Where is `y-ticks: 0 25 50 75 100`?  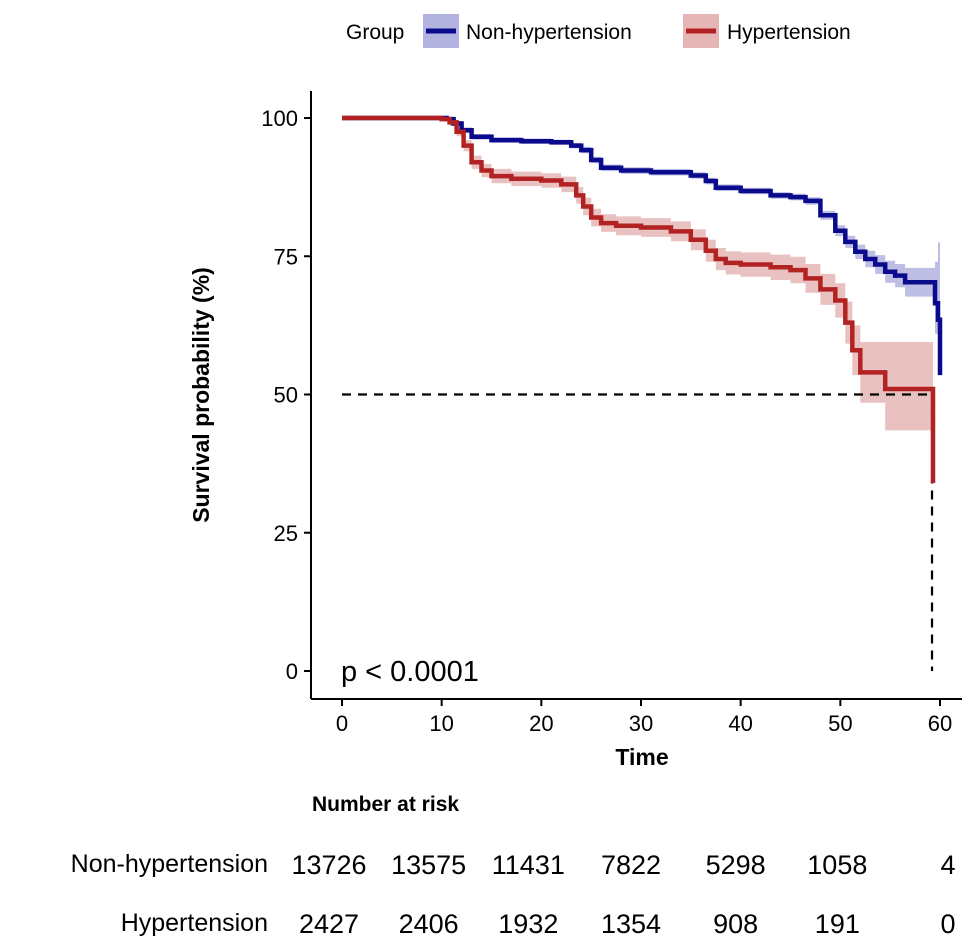
y-ticks: 0 25 50 75 100 is located at coordinates (286, 395).